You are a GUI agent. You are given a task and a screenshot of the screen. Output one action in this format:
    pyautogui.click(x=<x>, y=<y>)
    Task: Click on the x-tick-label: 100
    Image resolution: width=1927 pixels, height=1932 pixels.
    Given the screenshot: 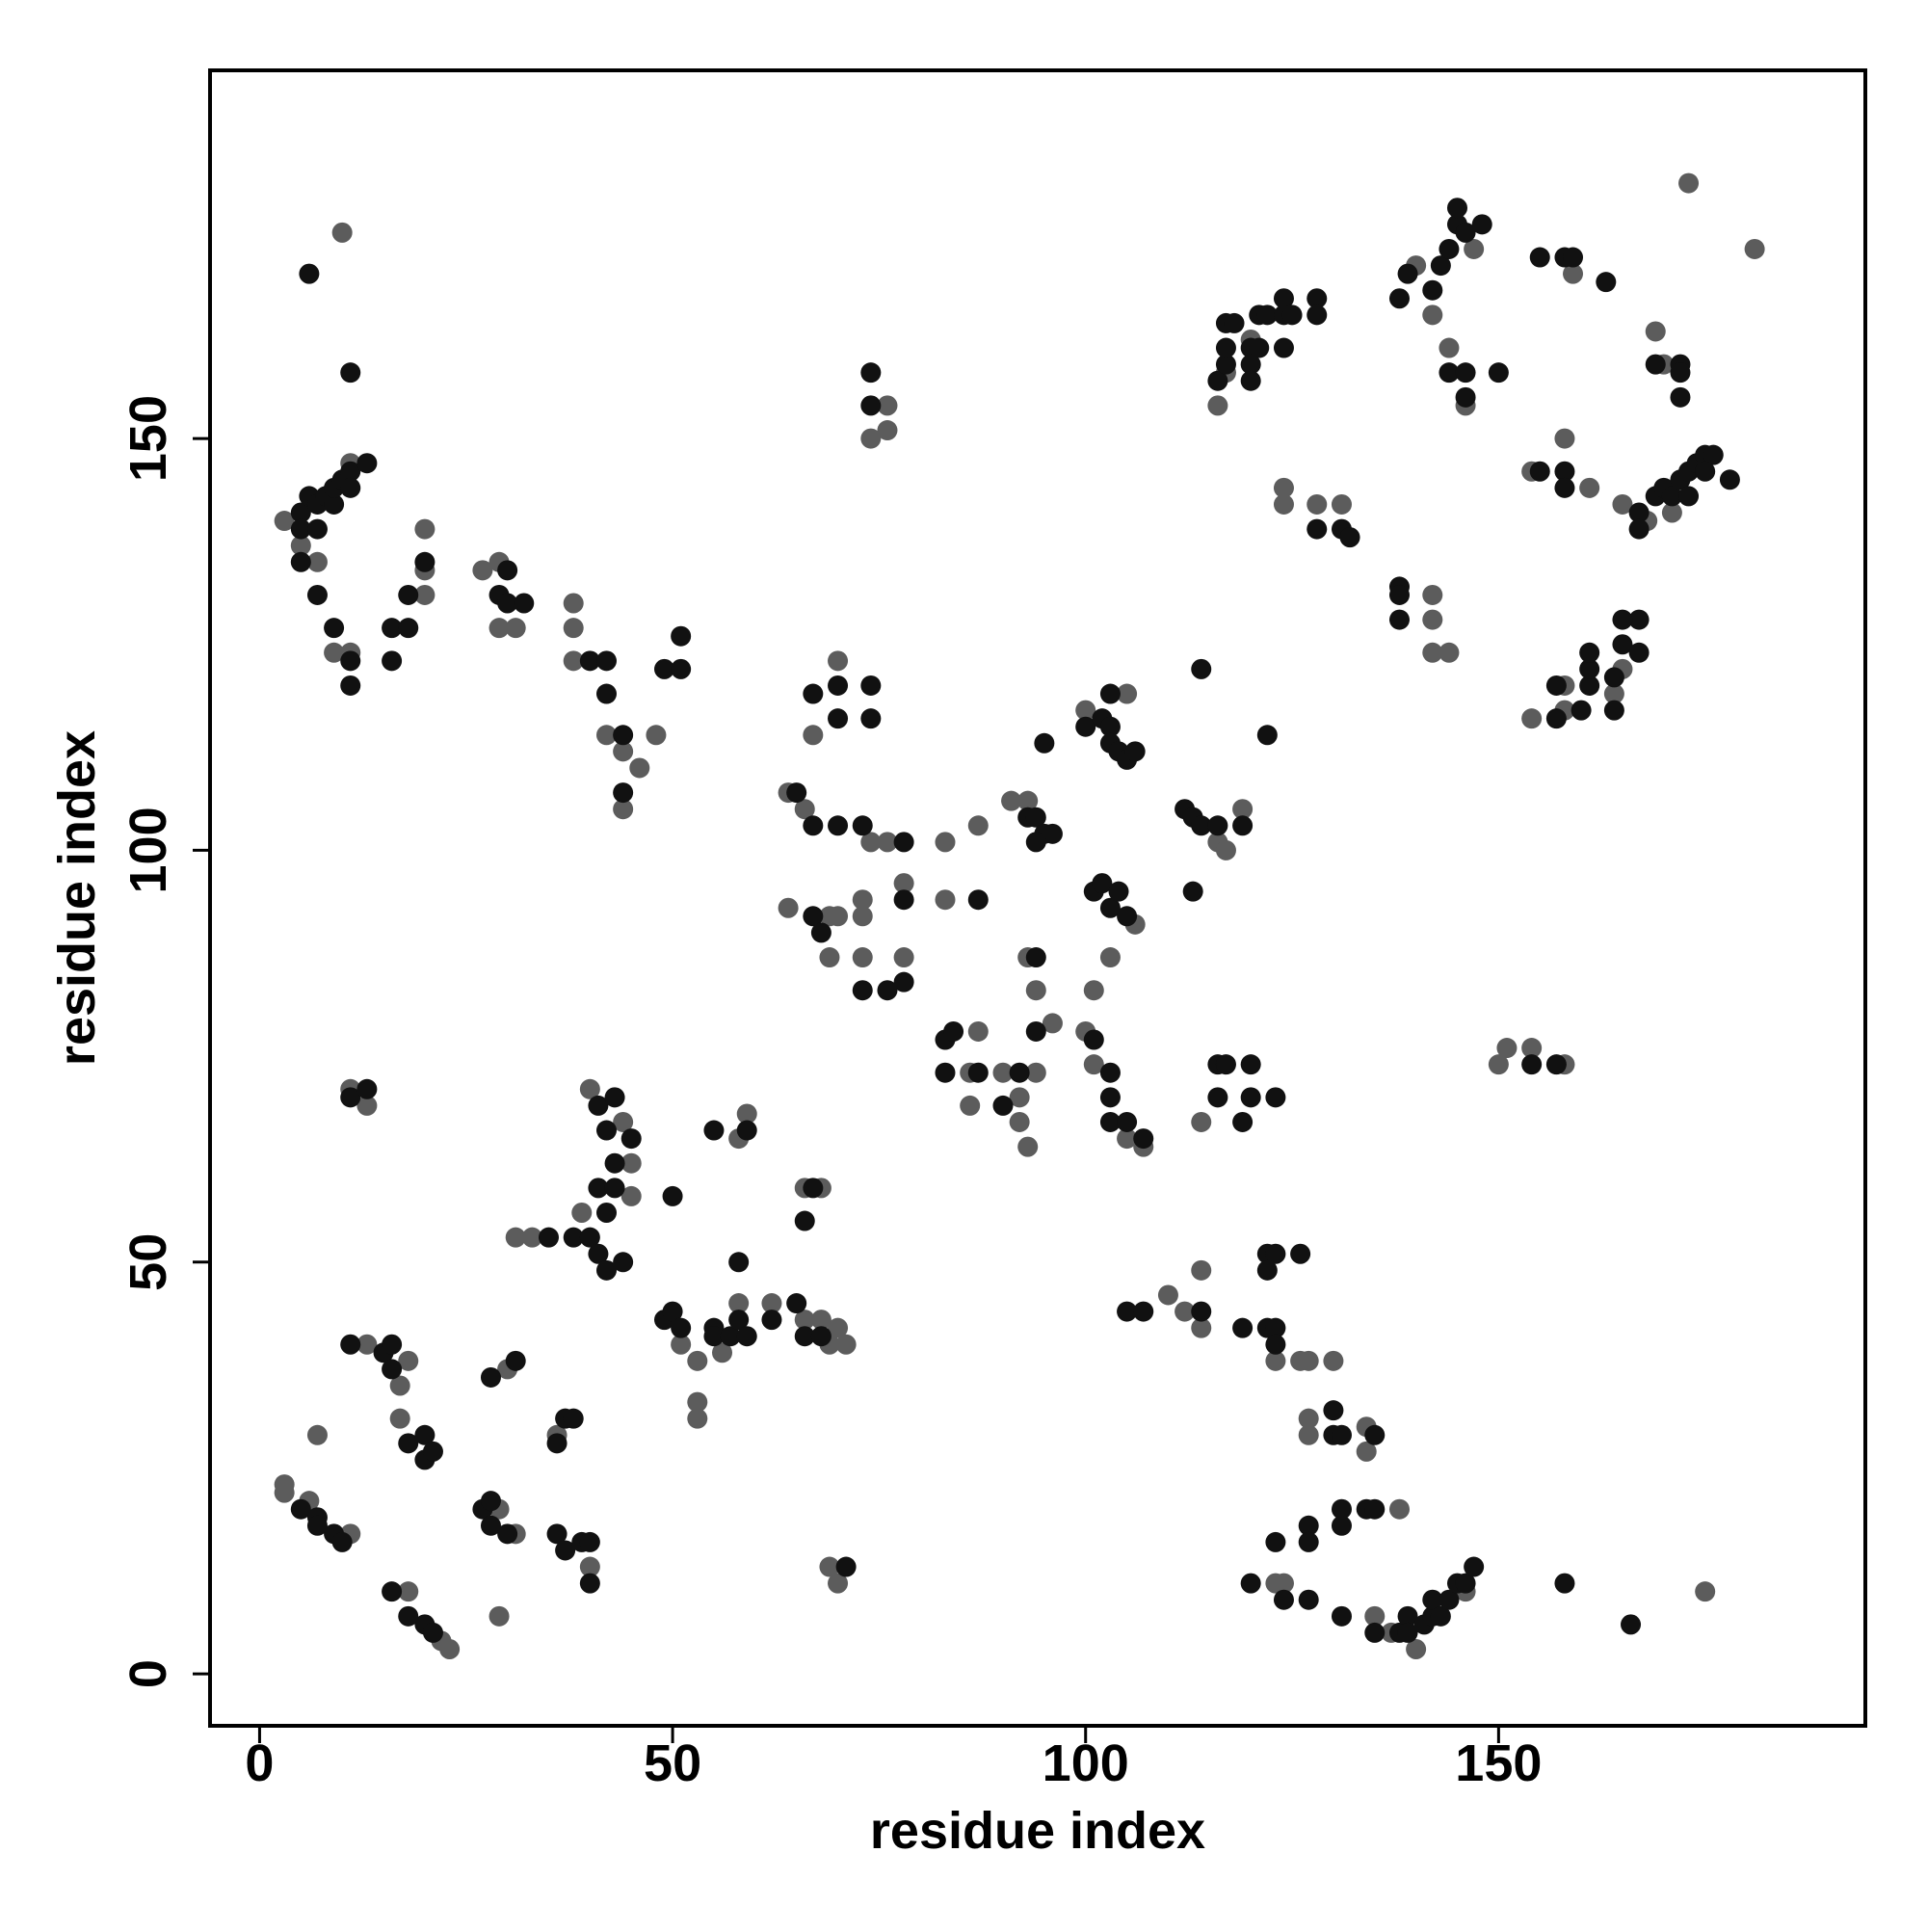 What is the action you would take?
    pyautogui.click(x=1086, y=1763)
    